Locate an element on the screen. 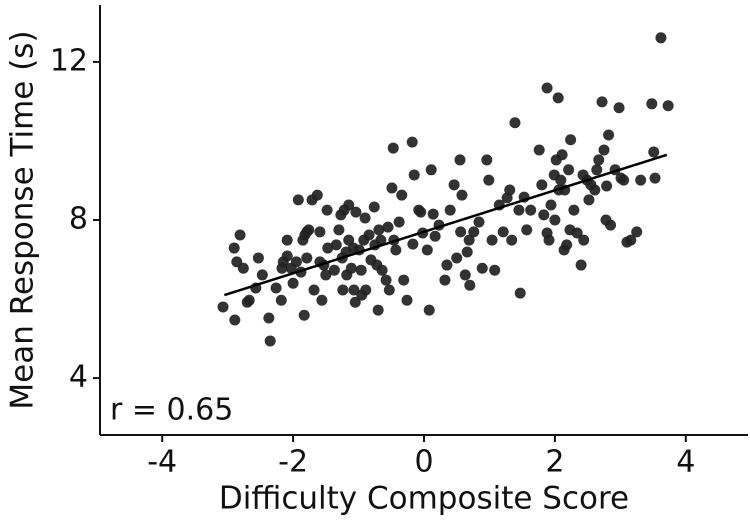 The height and width of the screenshot is (522, 750). annotation: r = 0.65 is located at coordinates (171, 410).